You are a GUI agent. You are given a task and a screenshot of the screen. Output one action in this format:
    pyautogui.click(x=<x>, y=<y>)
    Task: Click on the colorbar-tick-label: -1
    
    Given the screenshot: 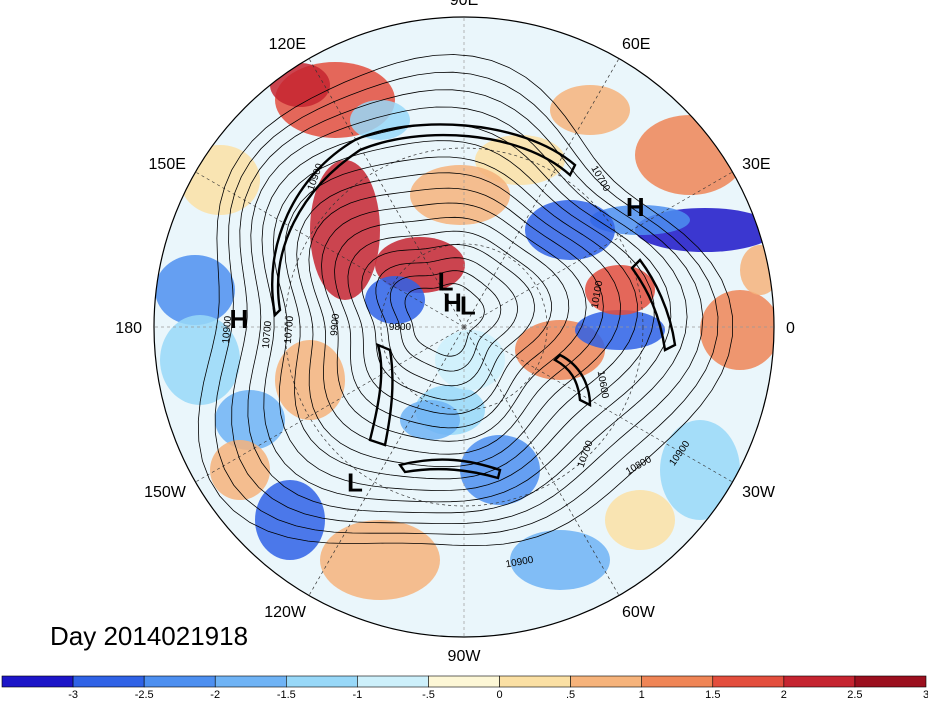 What is the action you would take?
    pyautogui.click(x=358, y=695)
    